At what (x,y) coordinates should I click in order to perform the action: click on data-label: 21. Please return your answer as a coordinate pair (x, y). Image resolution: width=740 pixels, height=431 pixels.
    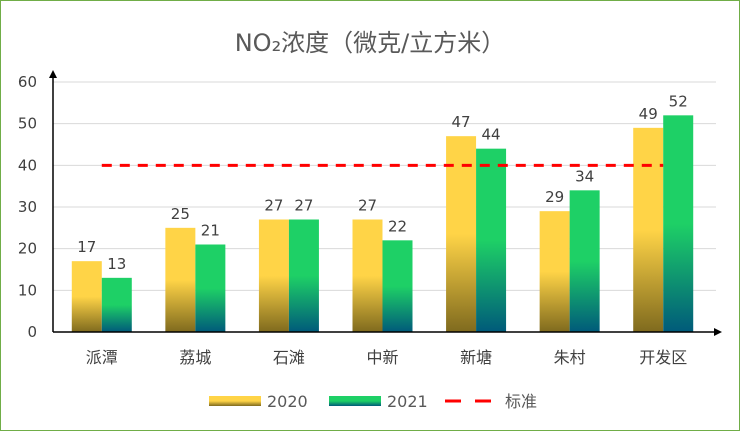
    Looking at the image, I should click on (210, 231).